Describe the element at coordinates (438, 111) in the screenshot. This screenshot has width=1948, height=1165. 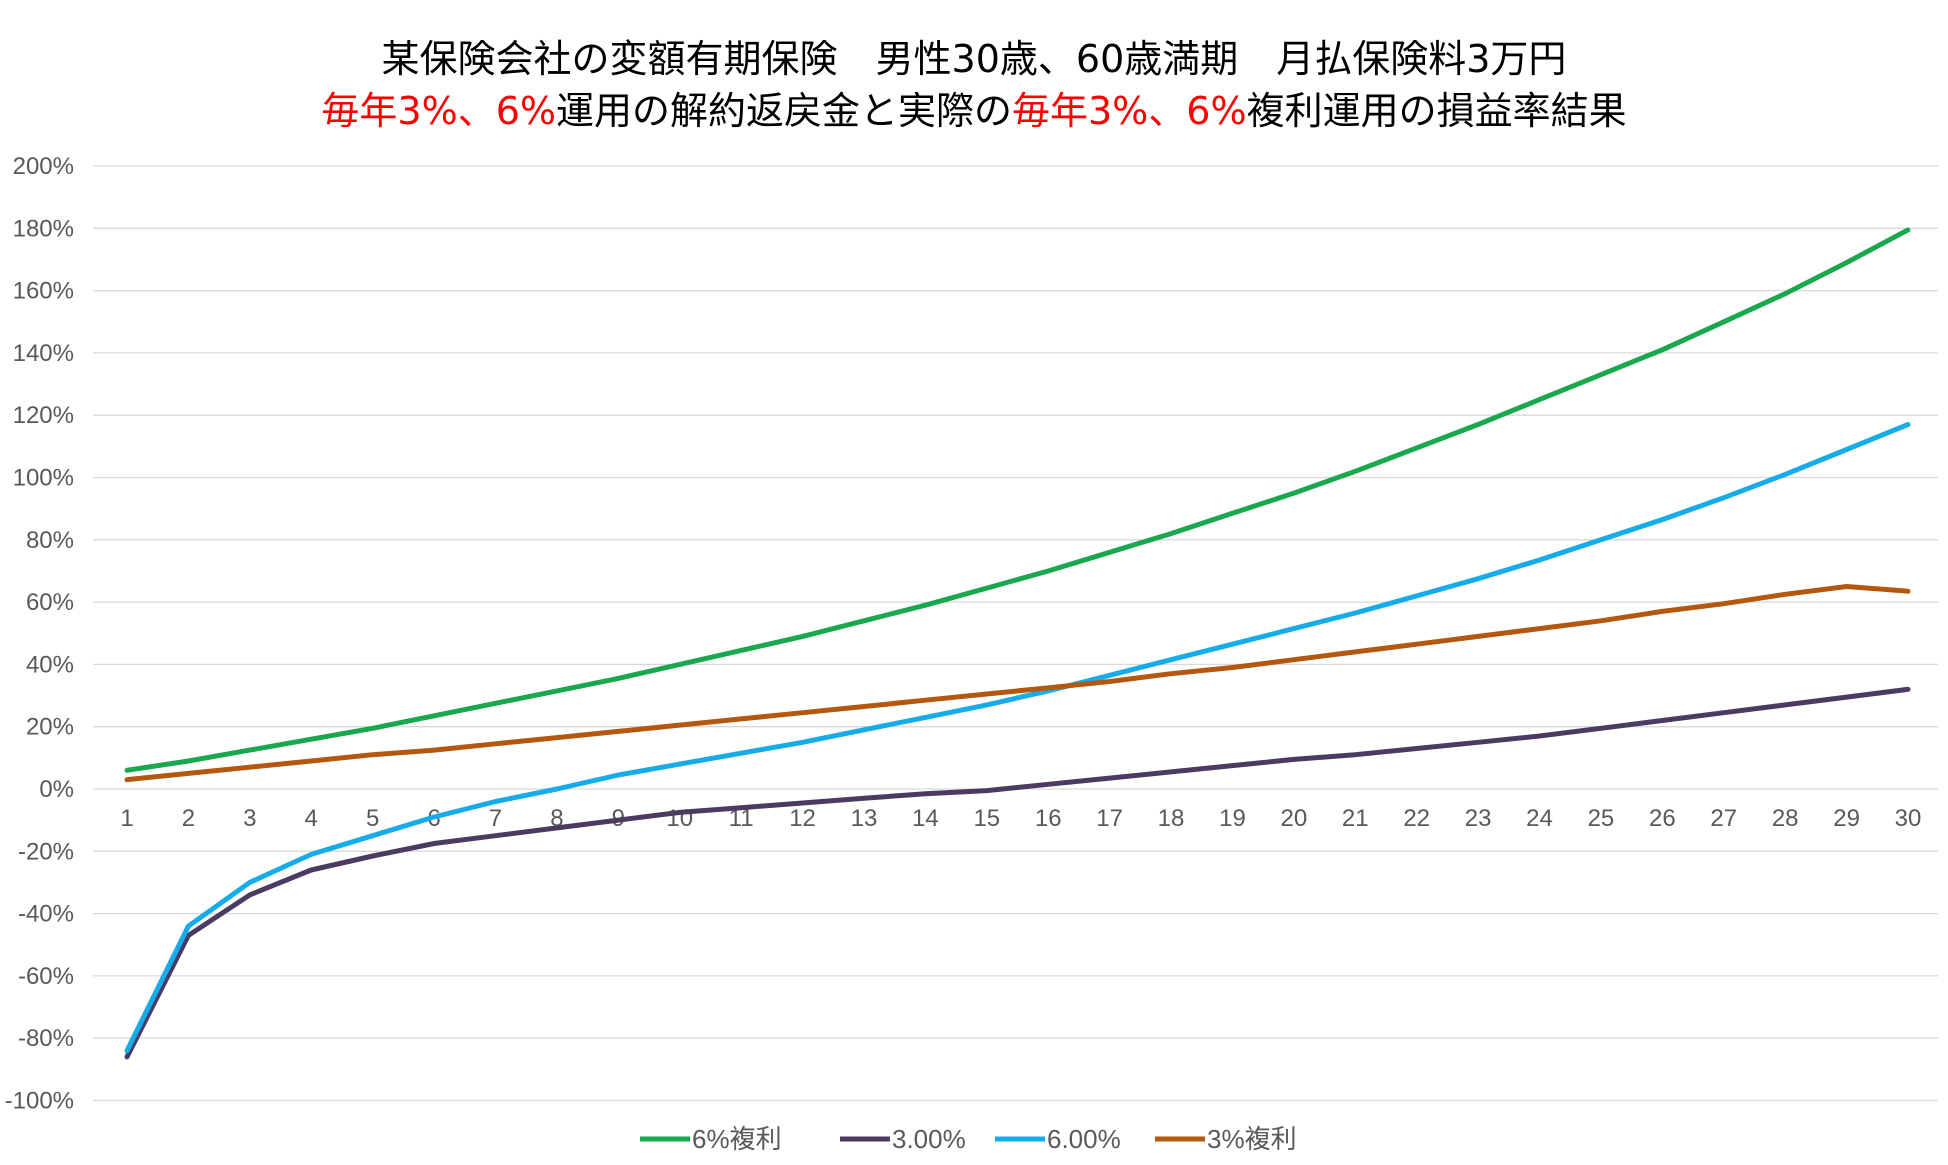
I see `title-part-1: 毎年3%、6%` at that location.